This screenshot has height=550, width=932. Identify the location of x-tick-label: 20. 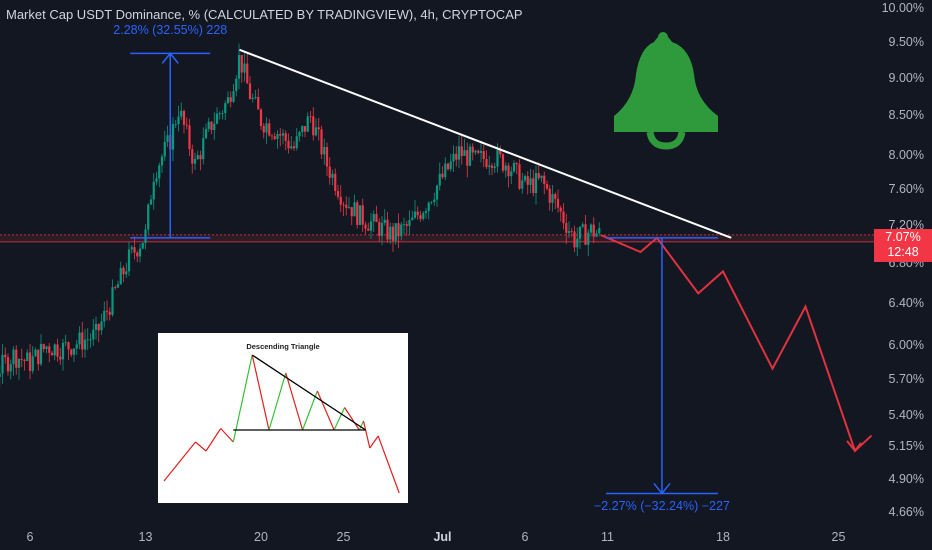
(261, 537).